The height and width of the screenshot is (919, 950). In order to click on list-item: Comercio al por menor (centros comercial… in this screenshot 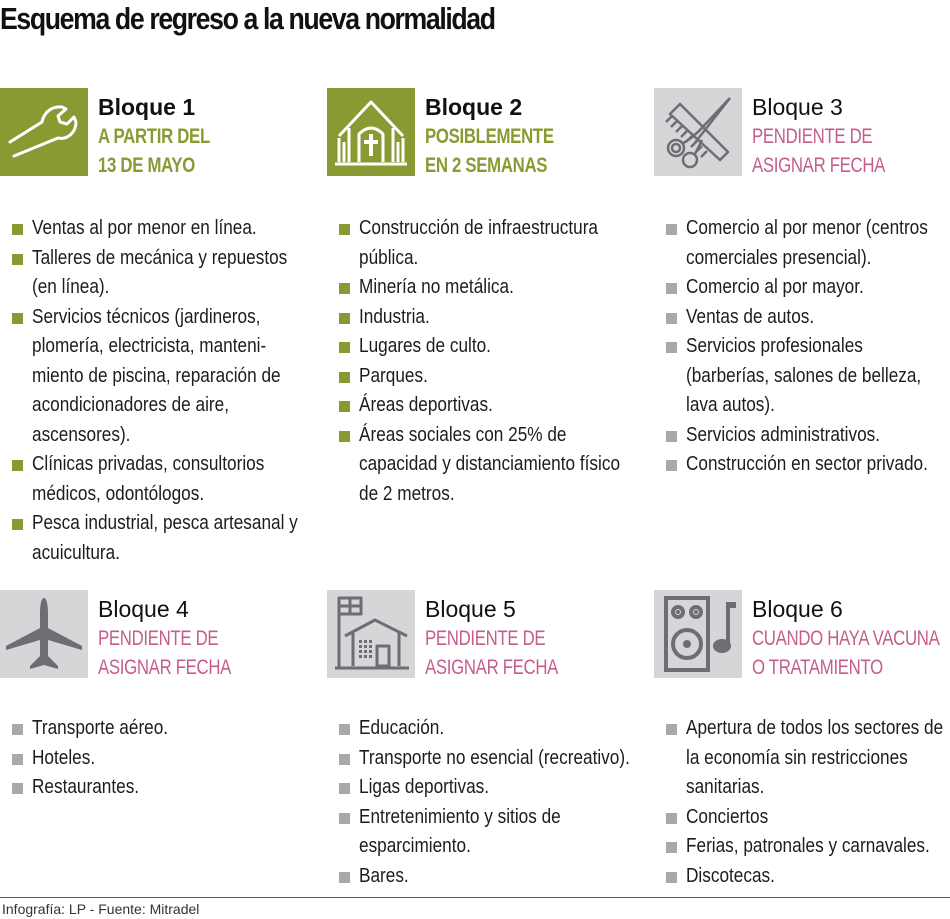, I will do `click(802, 243)`.